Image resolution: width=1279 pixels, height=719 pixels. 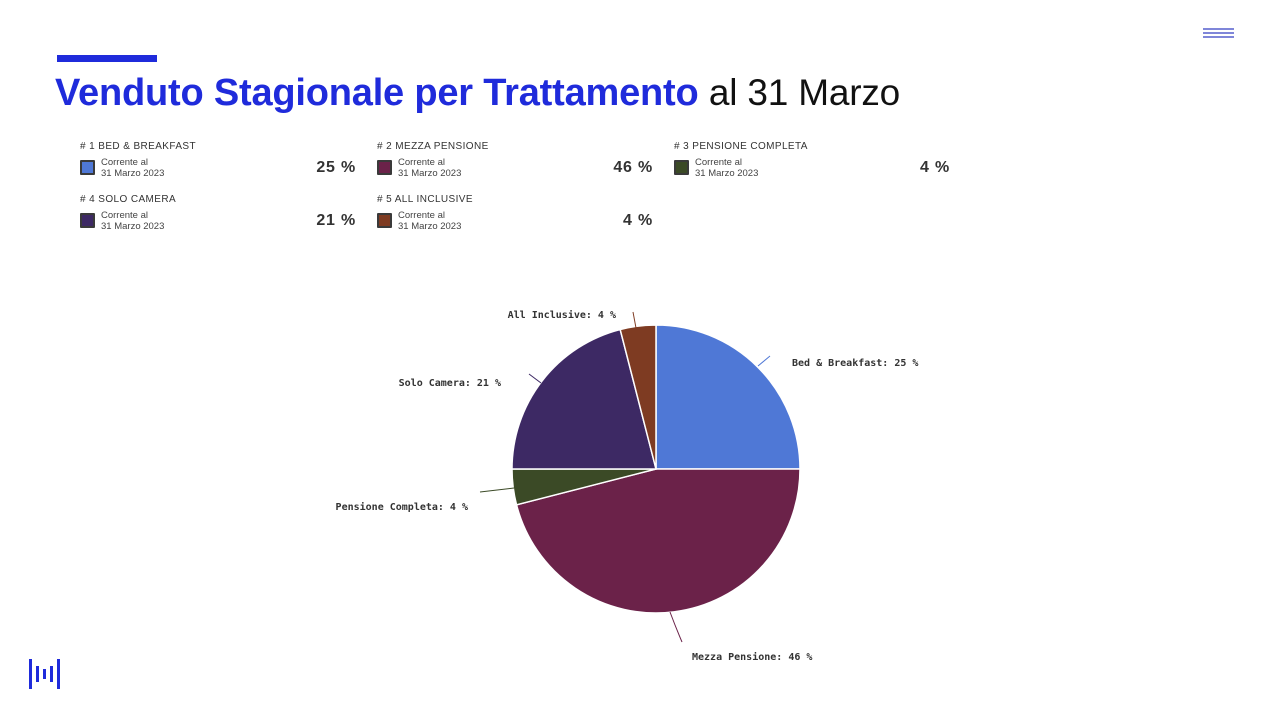 I want to click on legend-heading: # 2 MEZZA PENSIONE, so click(x=433, y=146).